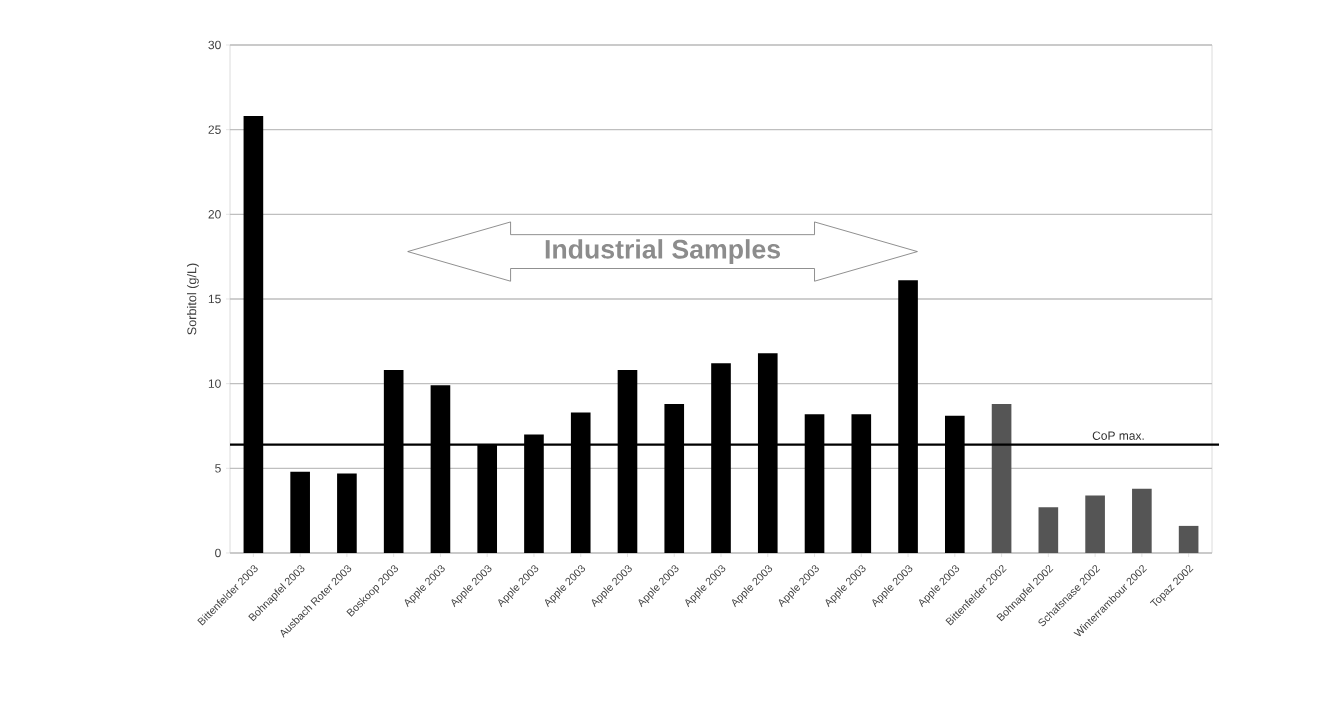  I want to click on y-axis-title: Sorbitol (g/L), so click(192, 299).